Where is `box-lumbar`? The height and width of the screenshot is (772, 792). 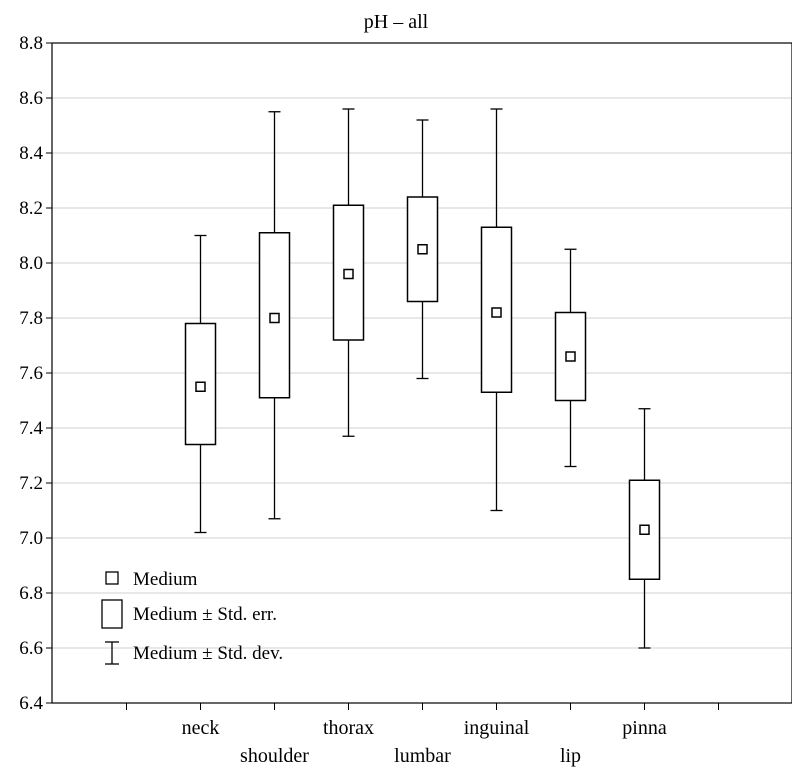 box-lumbar is located at coordinates (422, 249).